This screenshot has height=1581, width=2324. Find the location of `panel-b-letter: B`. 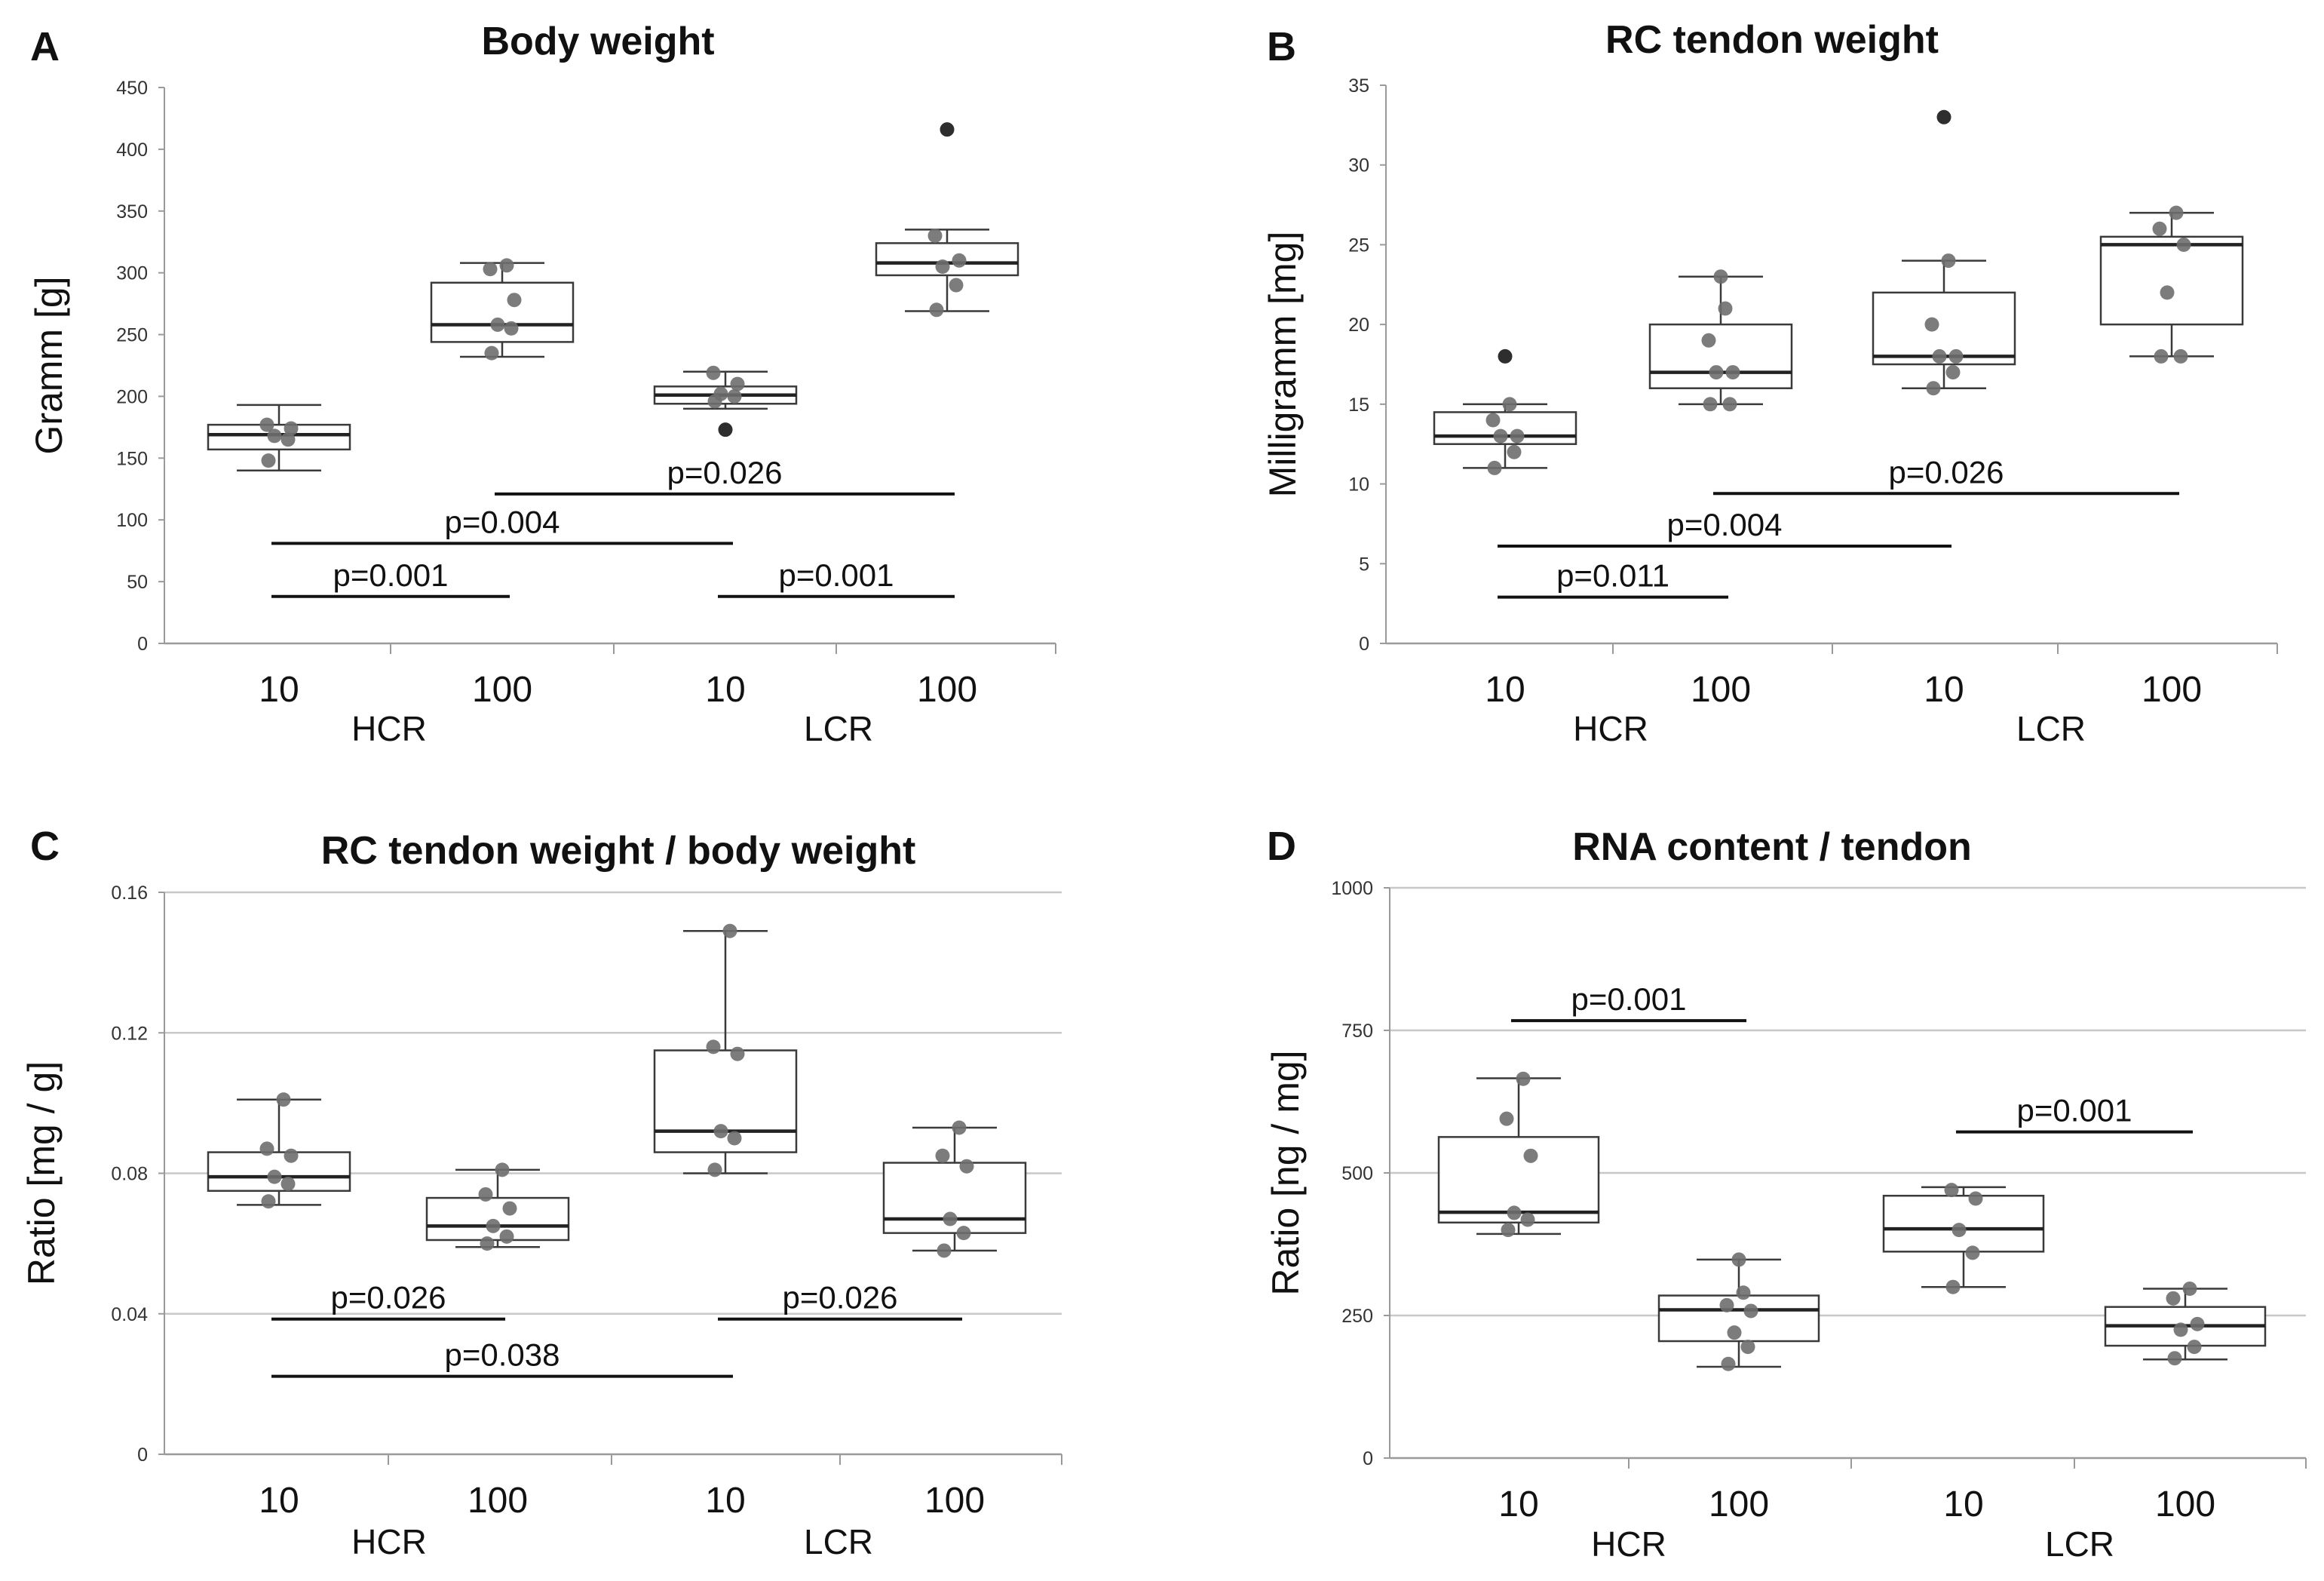

panel-b-letter: B is located at coordinates (1281, 46).